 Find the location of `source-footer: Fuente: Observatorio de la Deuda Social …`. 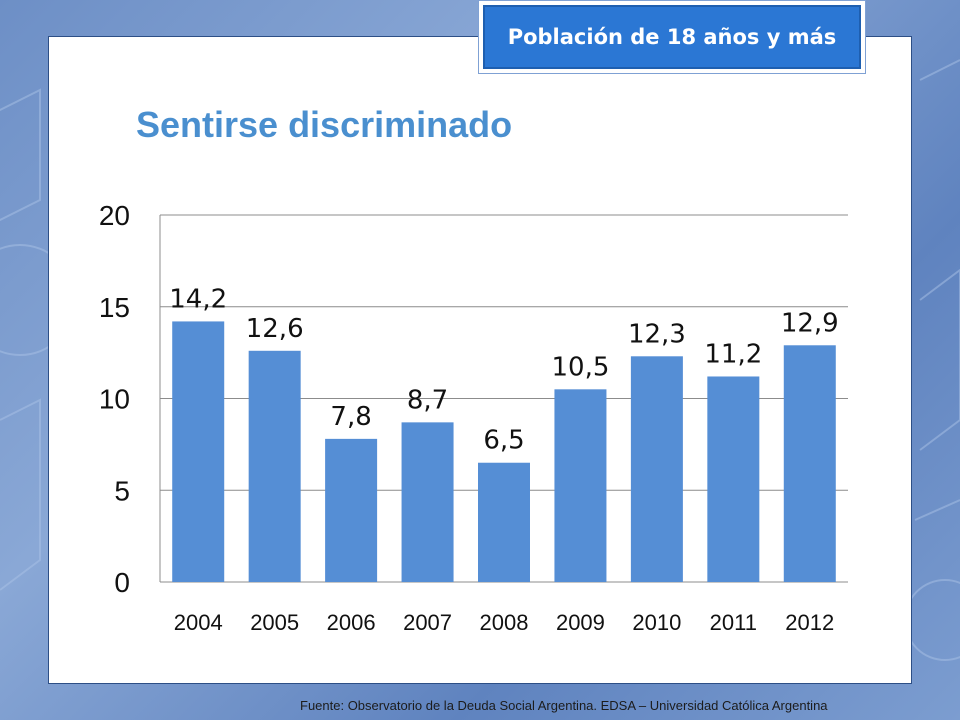

source-footer: Fuente: Observatorio de la Deuda Social … is located at coordinates (564, 705).